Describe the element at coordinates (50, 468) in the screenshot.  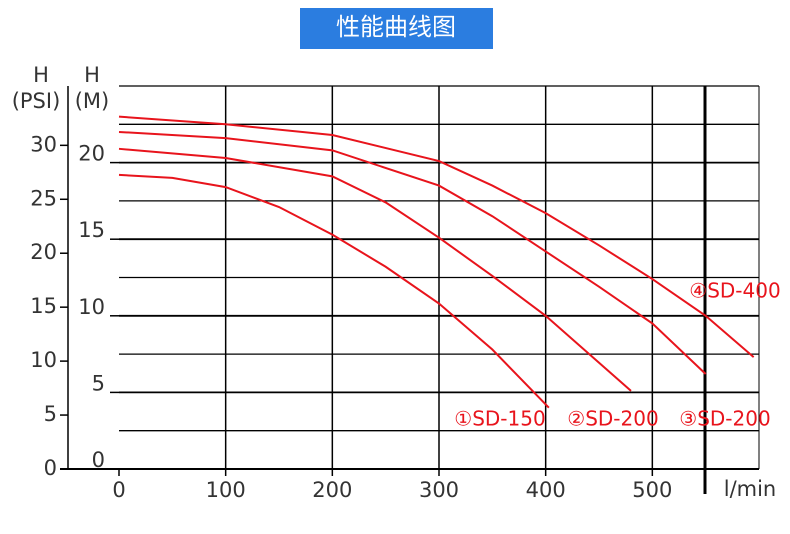
I see `y2-tick-label: 0` at that location.